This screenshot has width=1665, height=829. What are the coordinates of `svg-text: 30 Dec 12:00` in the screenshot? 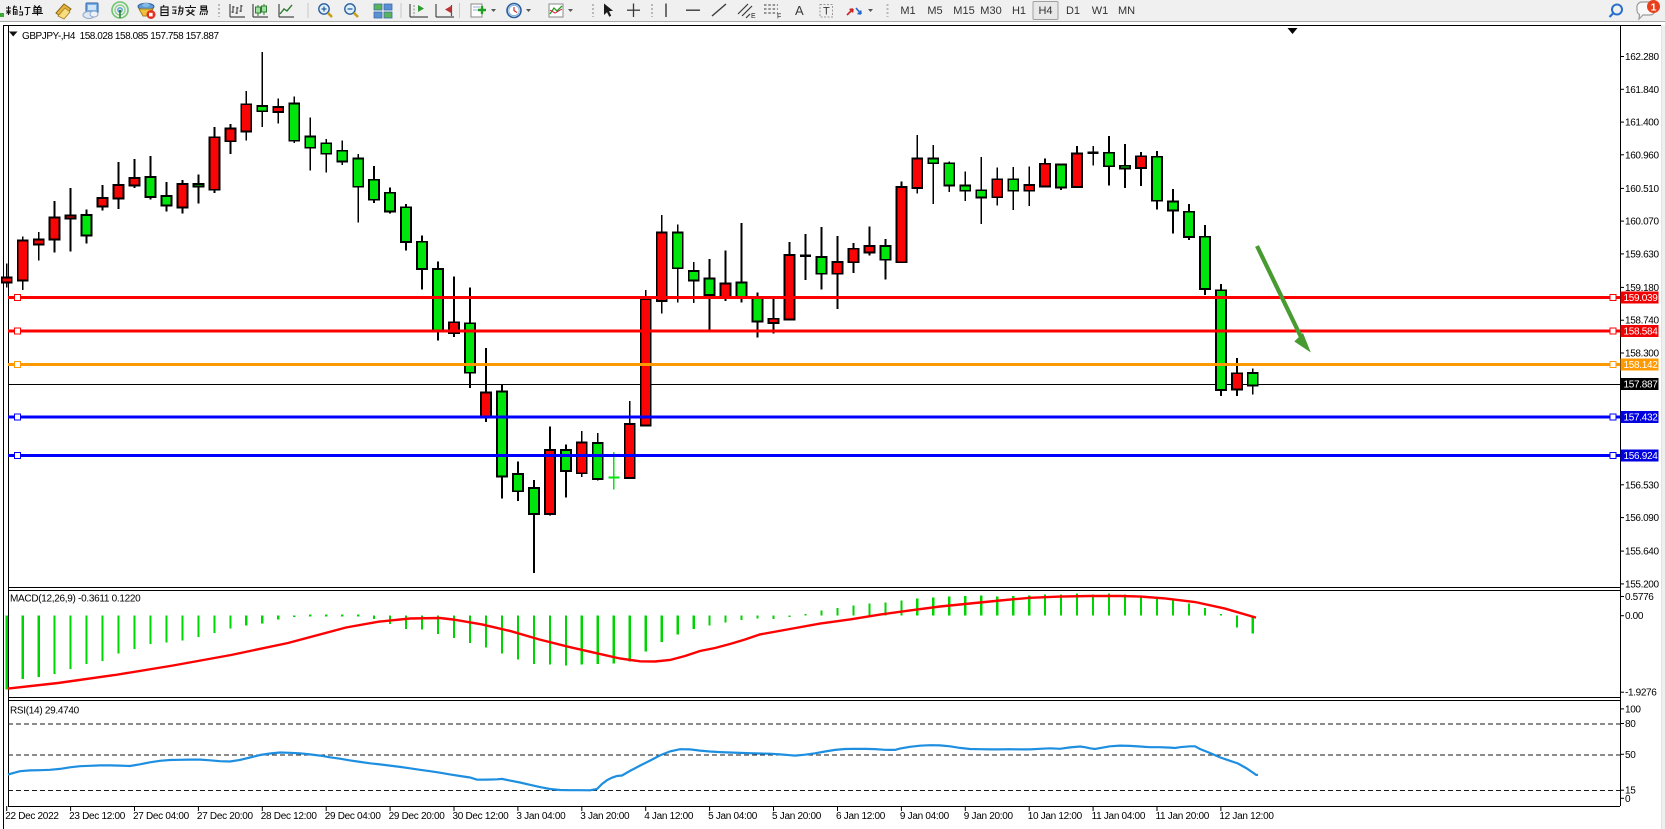 It's located at (481, 816).